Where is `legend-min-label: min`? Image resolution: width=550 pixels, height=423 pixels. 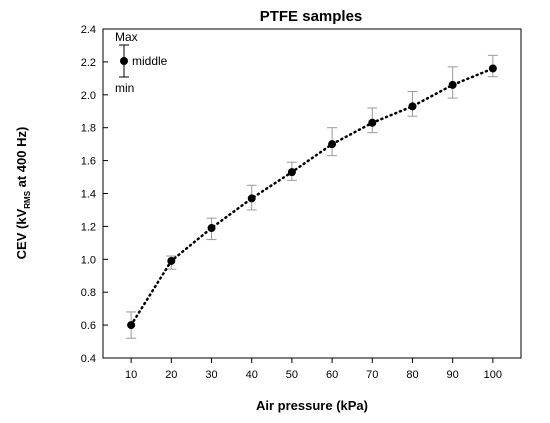
legend-min-label: min is located at coordinates (124, 88).